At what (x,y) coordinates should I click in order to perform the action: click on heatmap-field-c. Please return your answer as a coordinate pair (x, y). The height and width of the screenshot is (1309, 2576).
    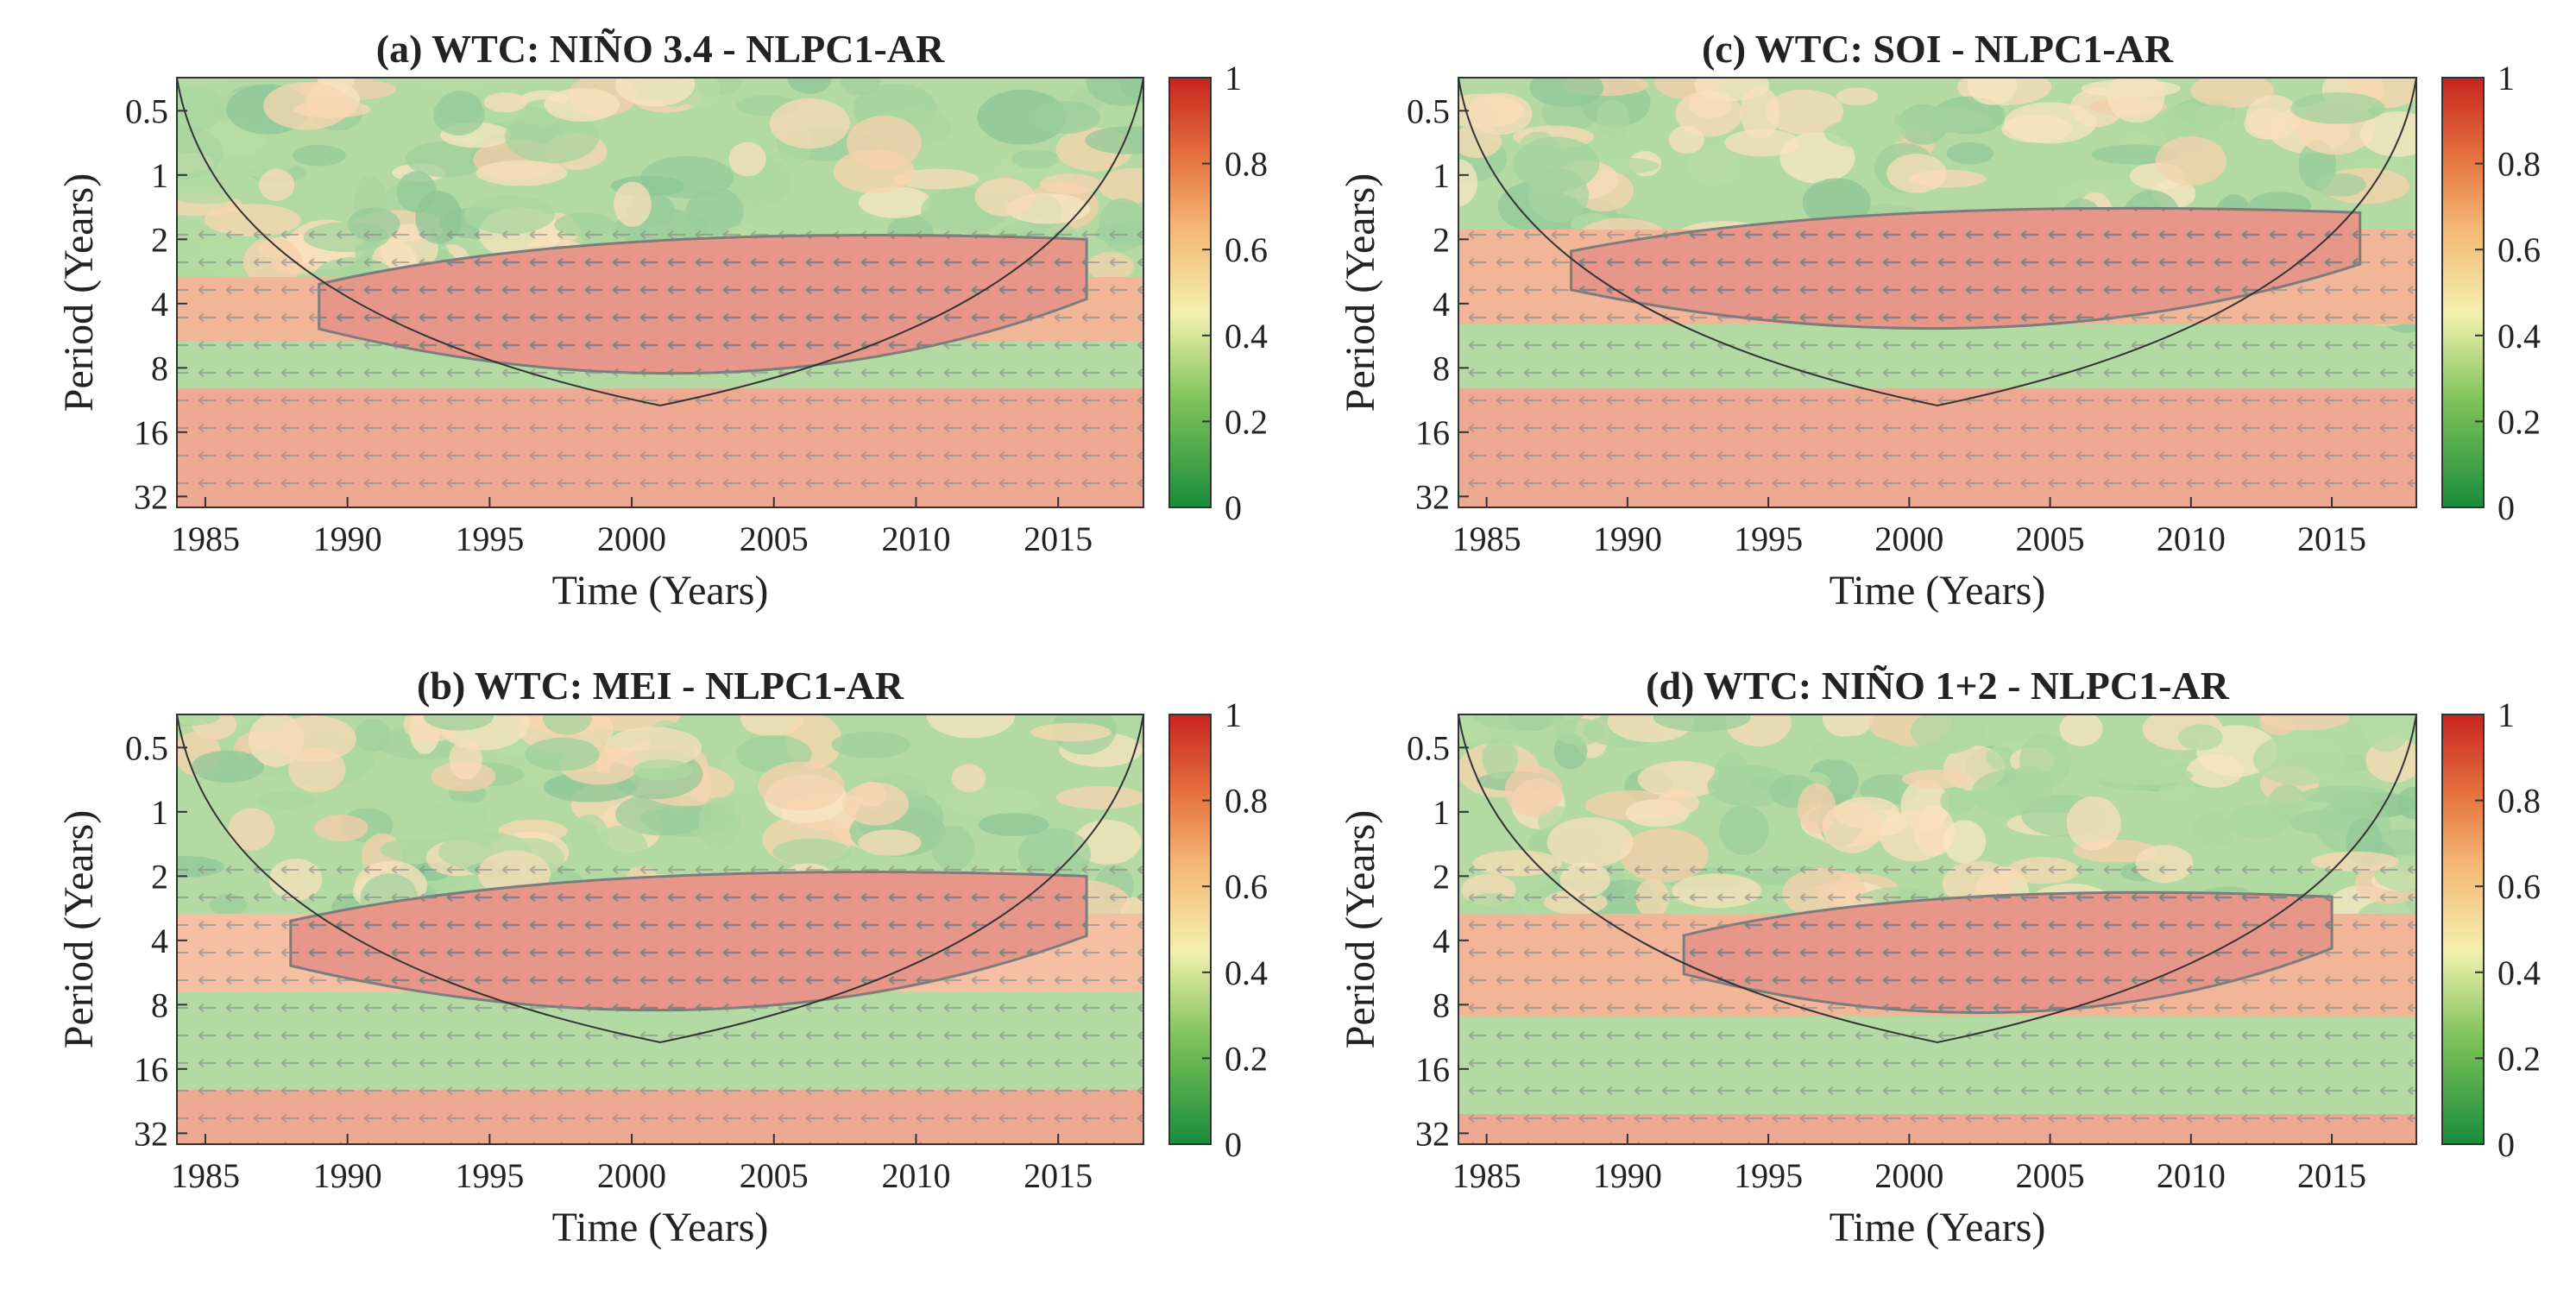
    Looking at the image, I should click on (1937, 292).